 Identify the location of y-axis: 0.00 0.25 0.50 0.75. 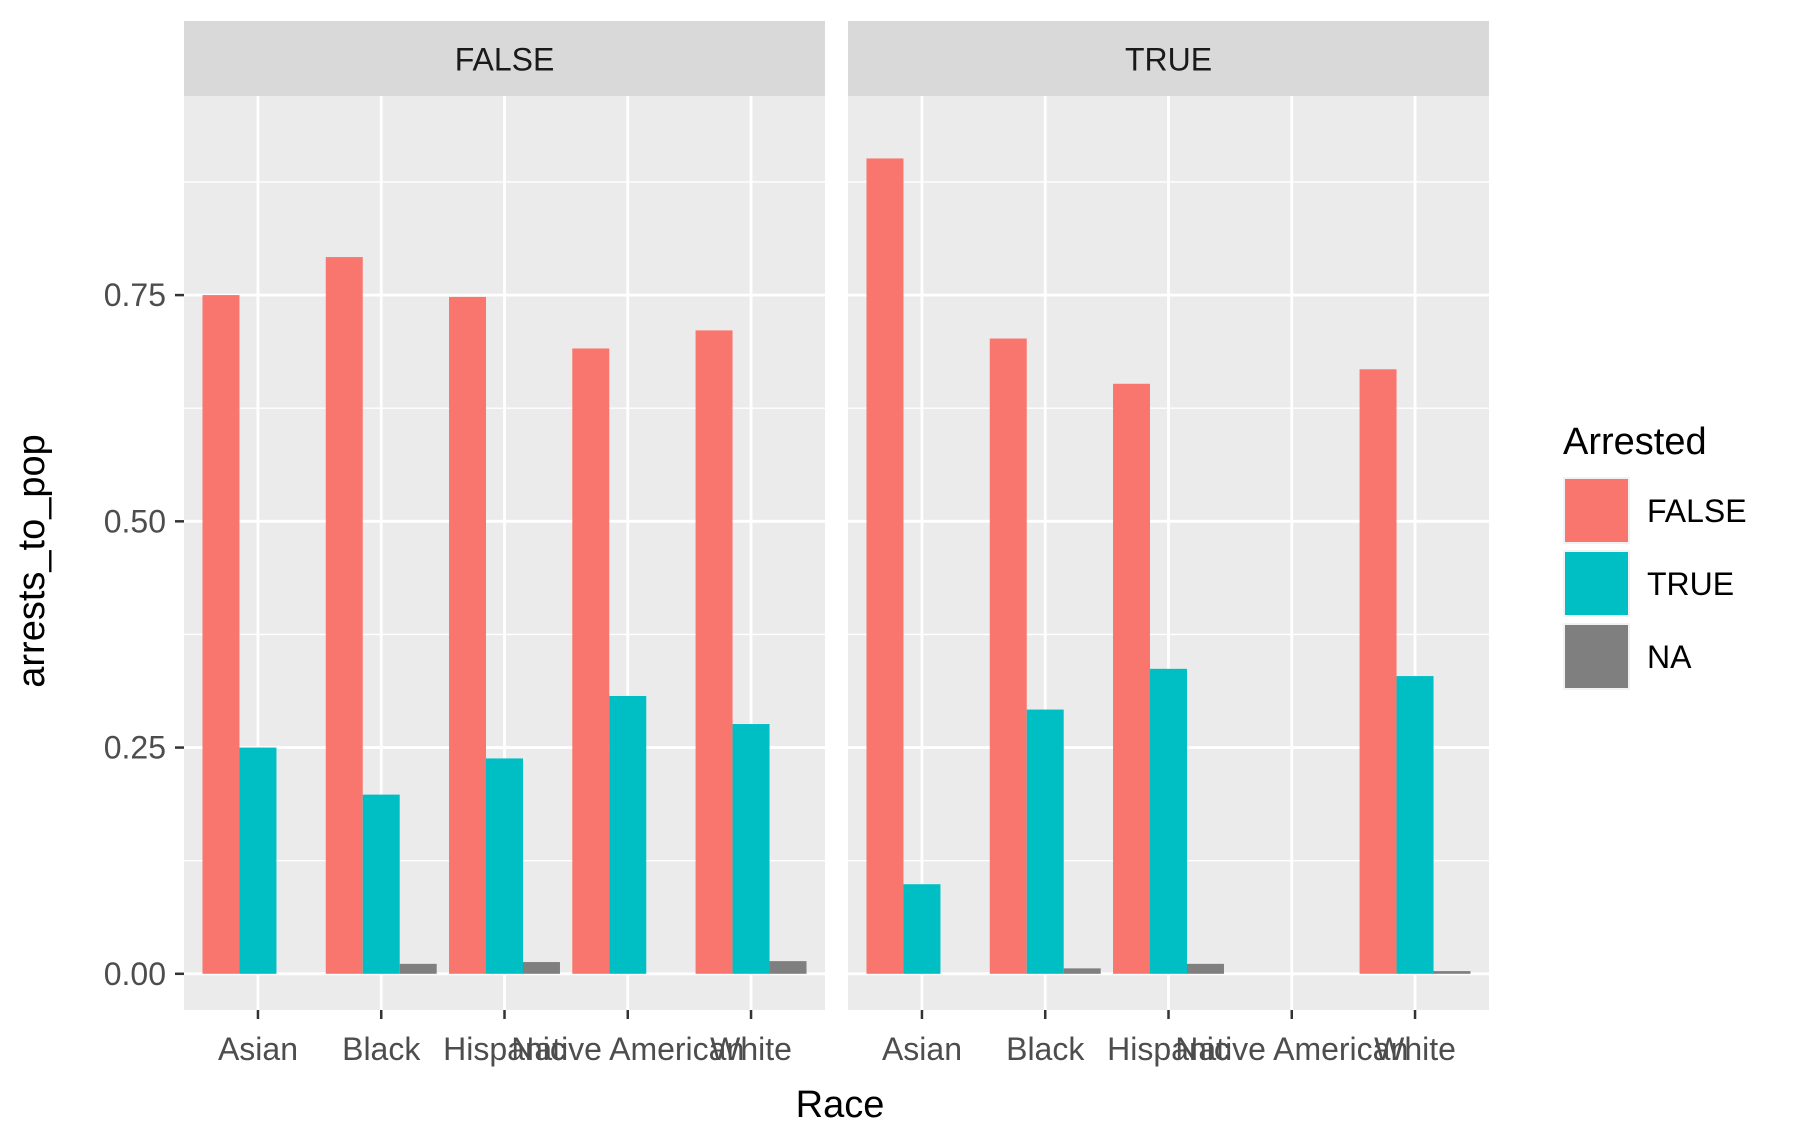
(144, 634).